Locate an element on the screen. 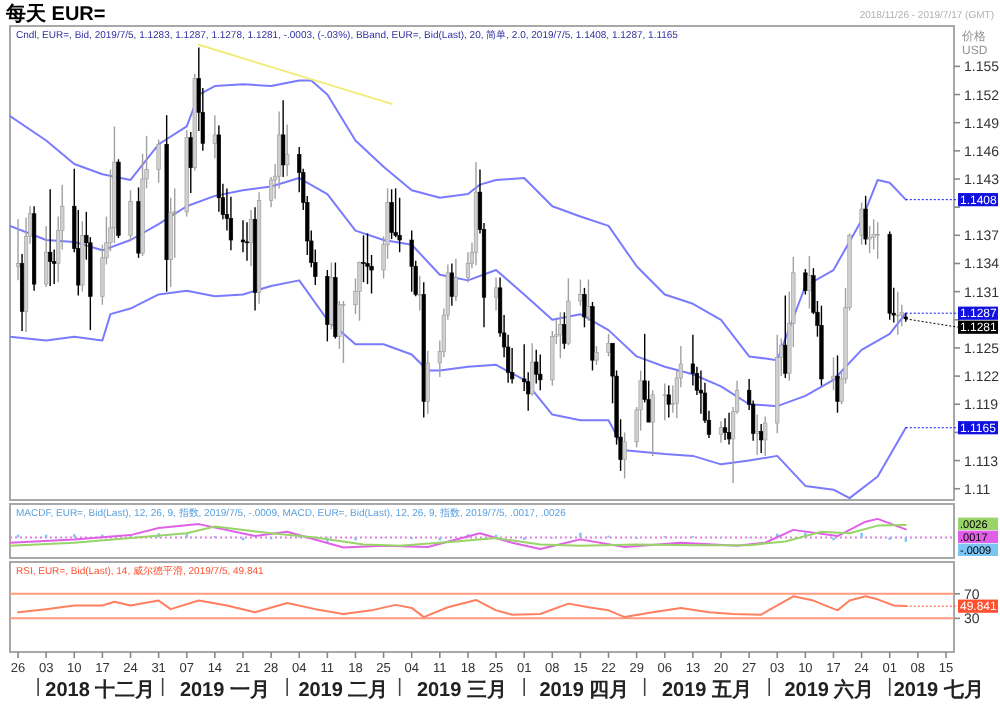 This screenshot has height=704, width=1000. text: 2019 三月 is located at coordinates (461, 691).